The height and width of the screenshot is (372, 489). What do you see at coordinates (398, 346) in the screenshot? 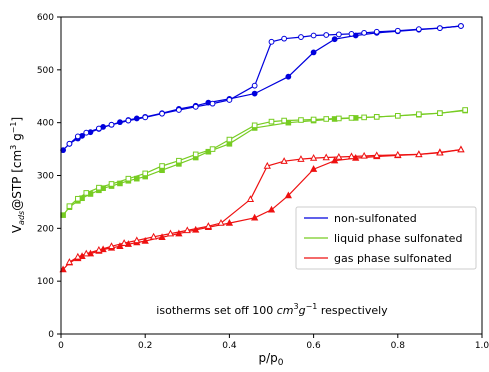
I see `x-tick-label: 0.8` at bounding box center [398, 346].